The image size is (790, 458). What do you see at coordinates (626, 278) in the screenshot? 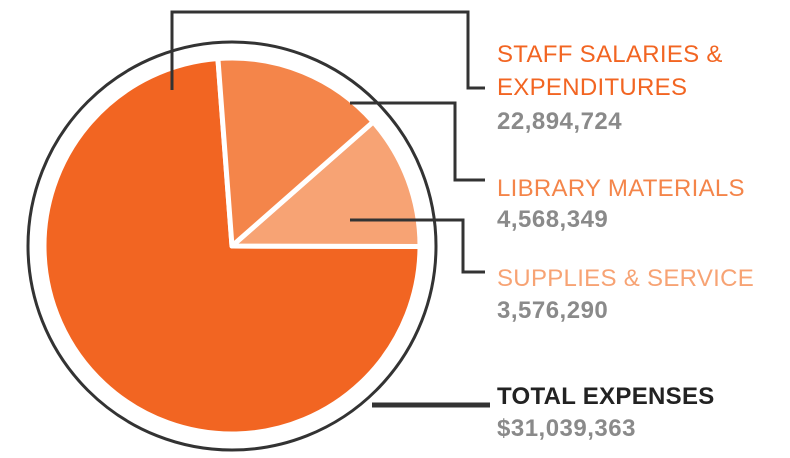
I see `legend-label: SUPPLIES & SERVICE` at bounding box center [626, 278].